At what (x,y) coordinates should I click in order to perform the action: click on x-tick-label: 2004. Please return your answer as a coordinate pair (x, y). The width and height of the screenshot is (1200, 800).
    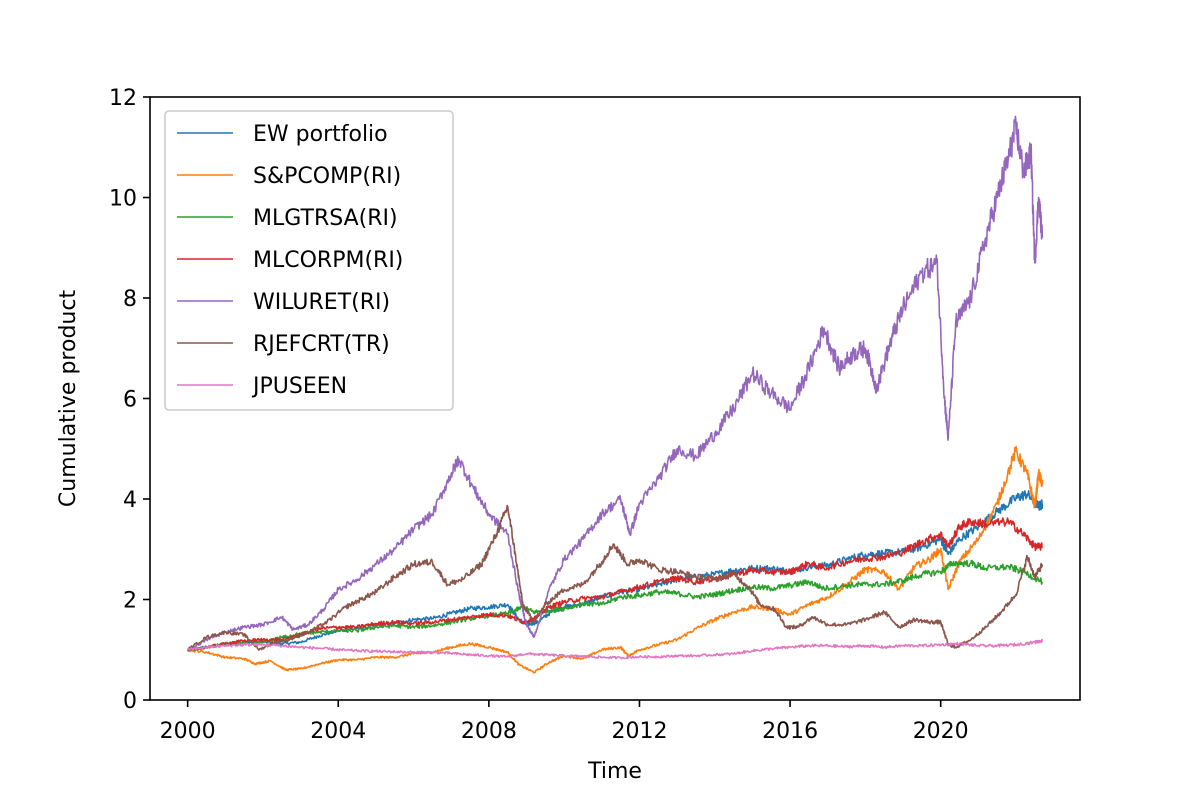
    Looking at the image, I should click on (338, 731).